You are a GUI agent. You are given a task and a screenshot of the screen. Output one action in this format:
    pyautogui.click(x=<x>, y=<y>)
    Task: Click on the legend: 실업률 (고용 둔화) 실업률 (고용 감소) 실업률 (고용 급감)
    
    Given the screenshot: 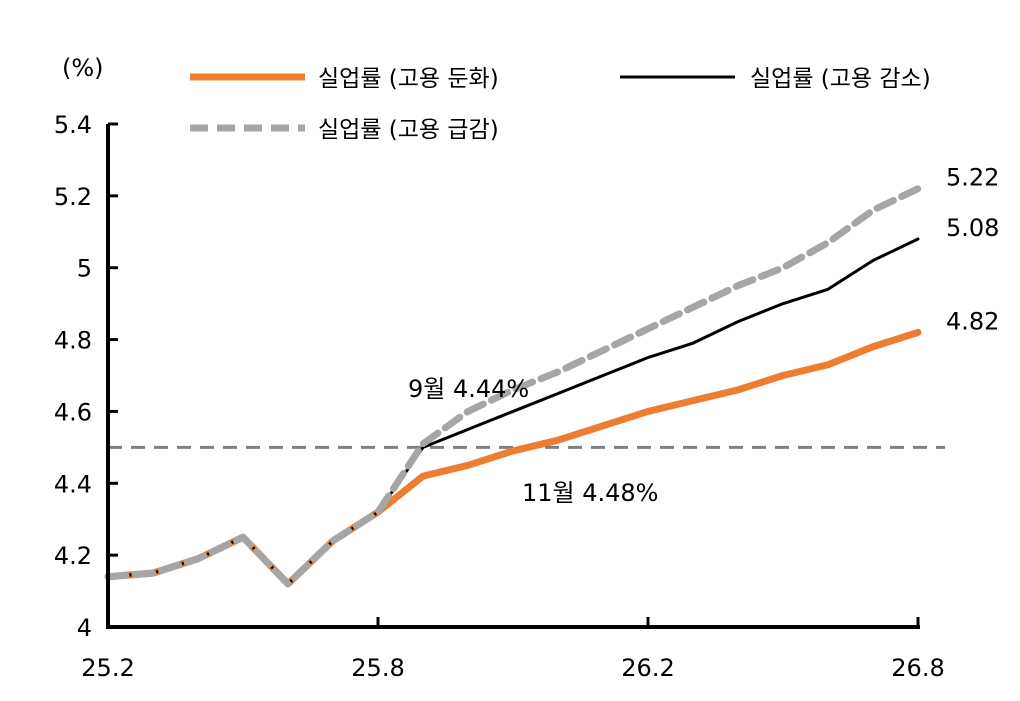 What is the action you would take?
    pyautogui.click(x=560, y=104)
    